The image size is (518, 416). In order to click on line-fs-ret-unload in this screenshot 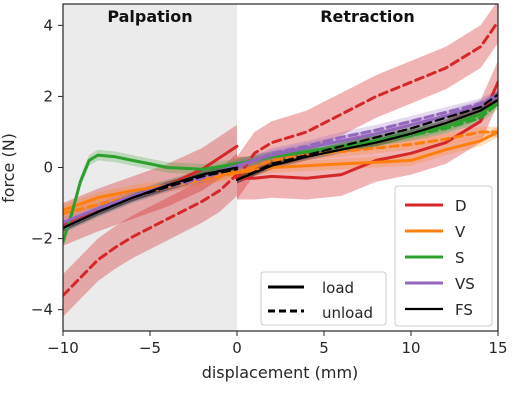, I will do `click(366, 137)`.